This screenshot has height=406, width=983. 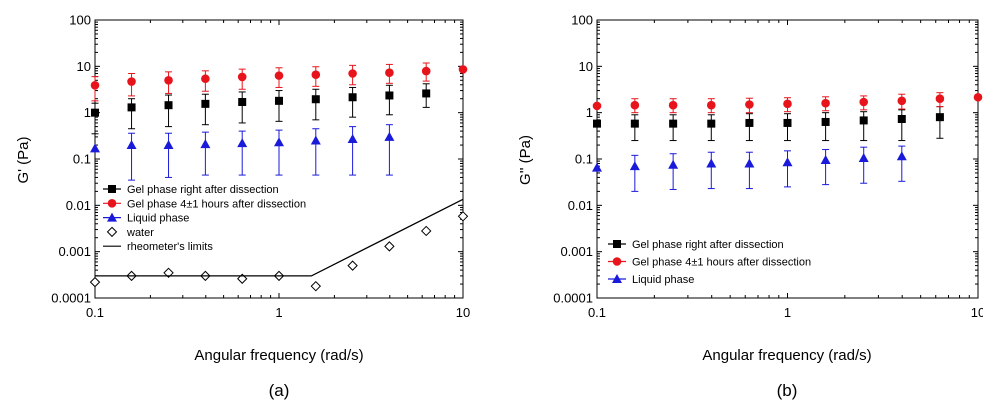 What do you see at coordinates (23, 159) in the screenshot?
I see `y-axis-label: G' (Pa)` at bounding box center [23, 159].